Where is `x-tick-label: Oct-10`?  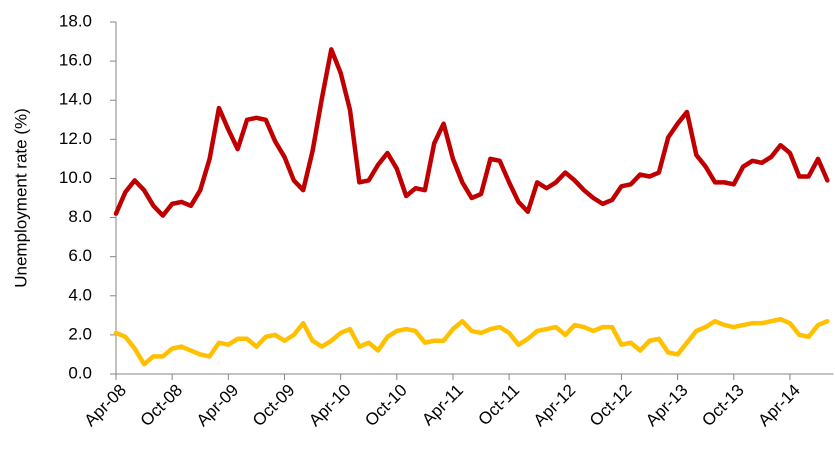 x-tick-label: Oct-10 is located at coordinates (386, 406).